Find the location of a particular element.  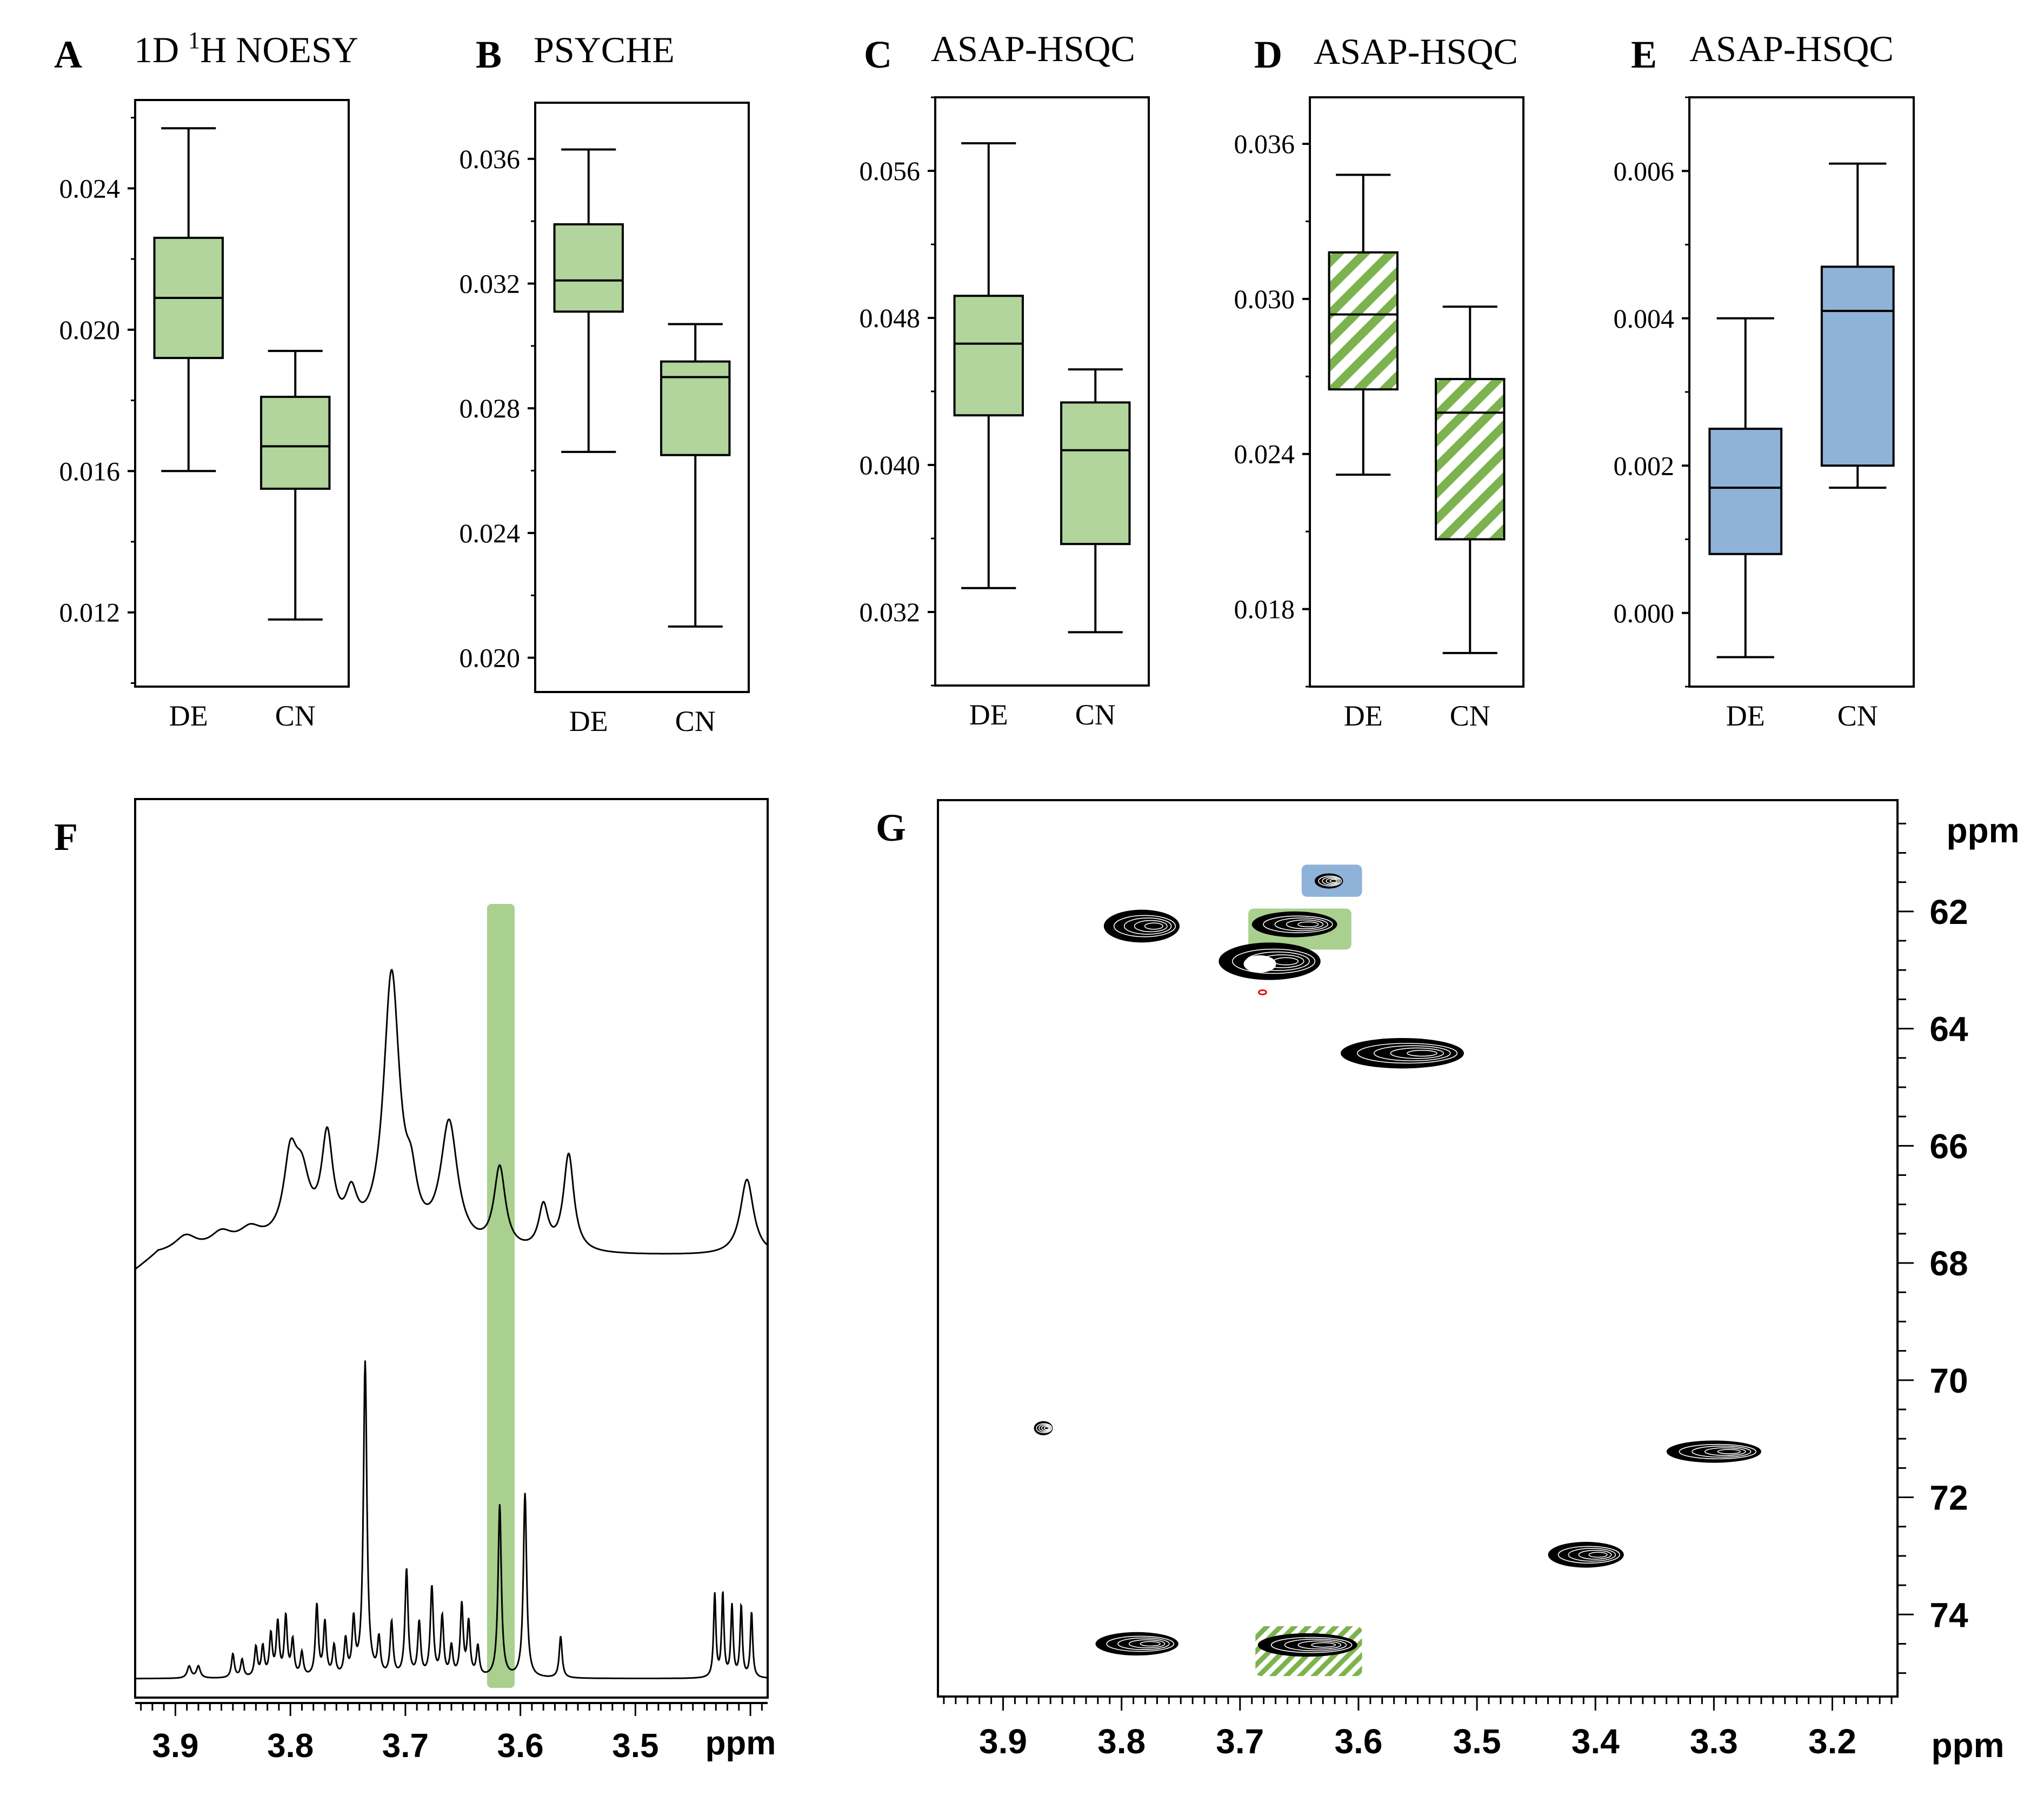

y-tick-label: 0.048 is located at coordinates (890, 318).